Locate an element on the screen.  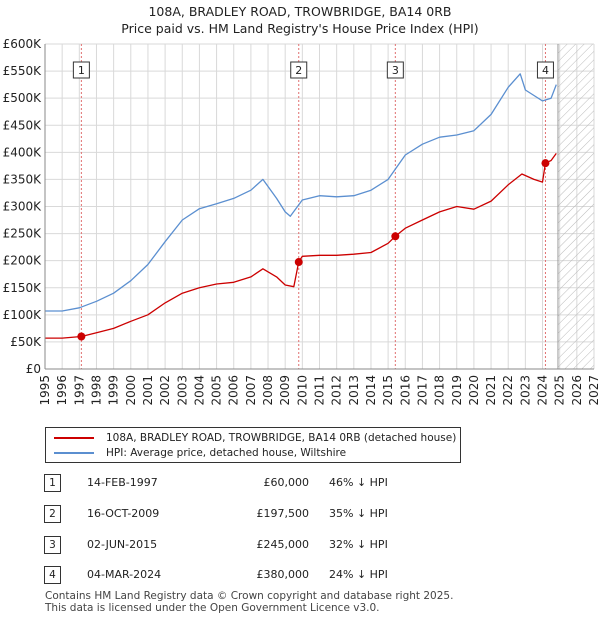
y-tick-label: £600K is located at coordinates (23, 44).